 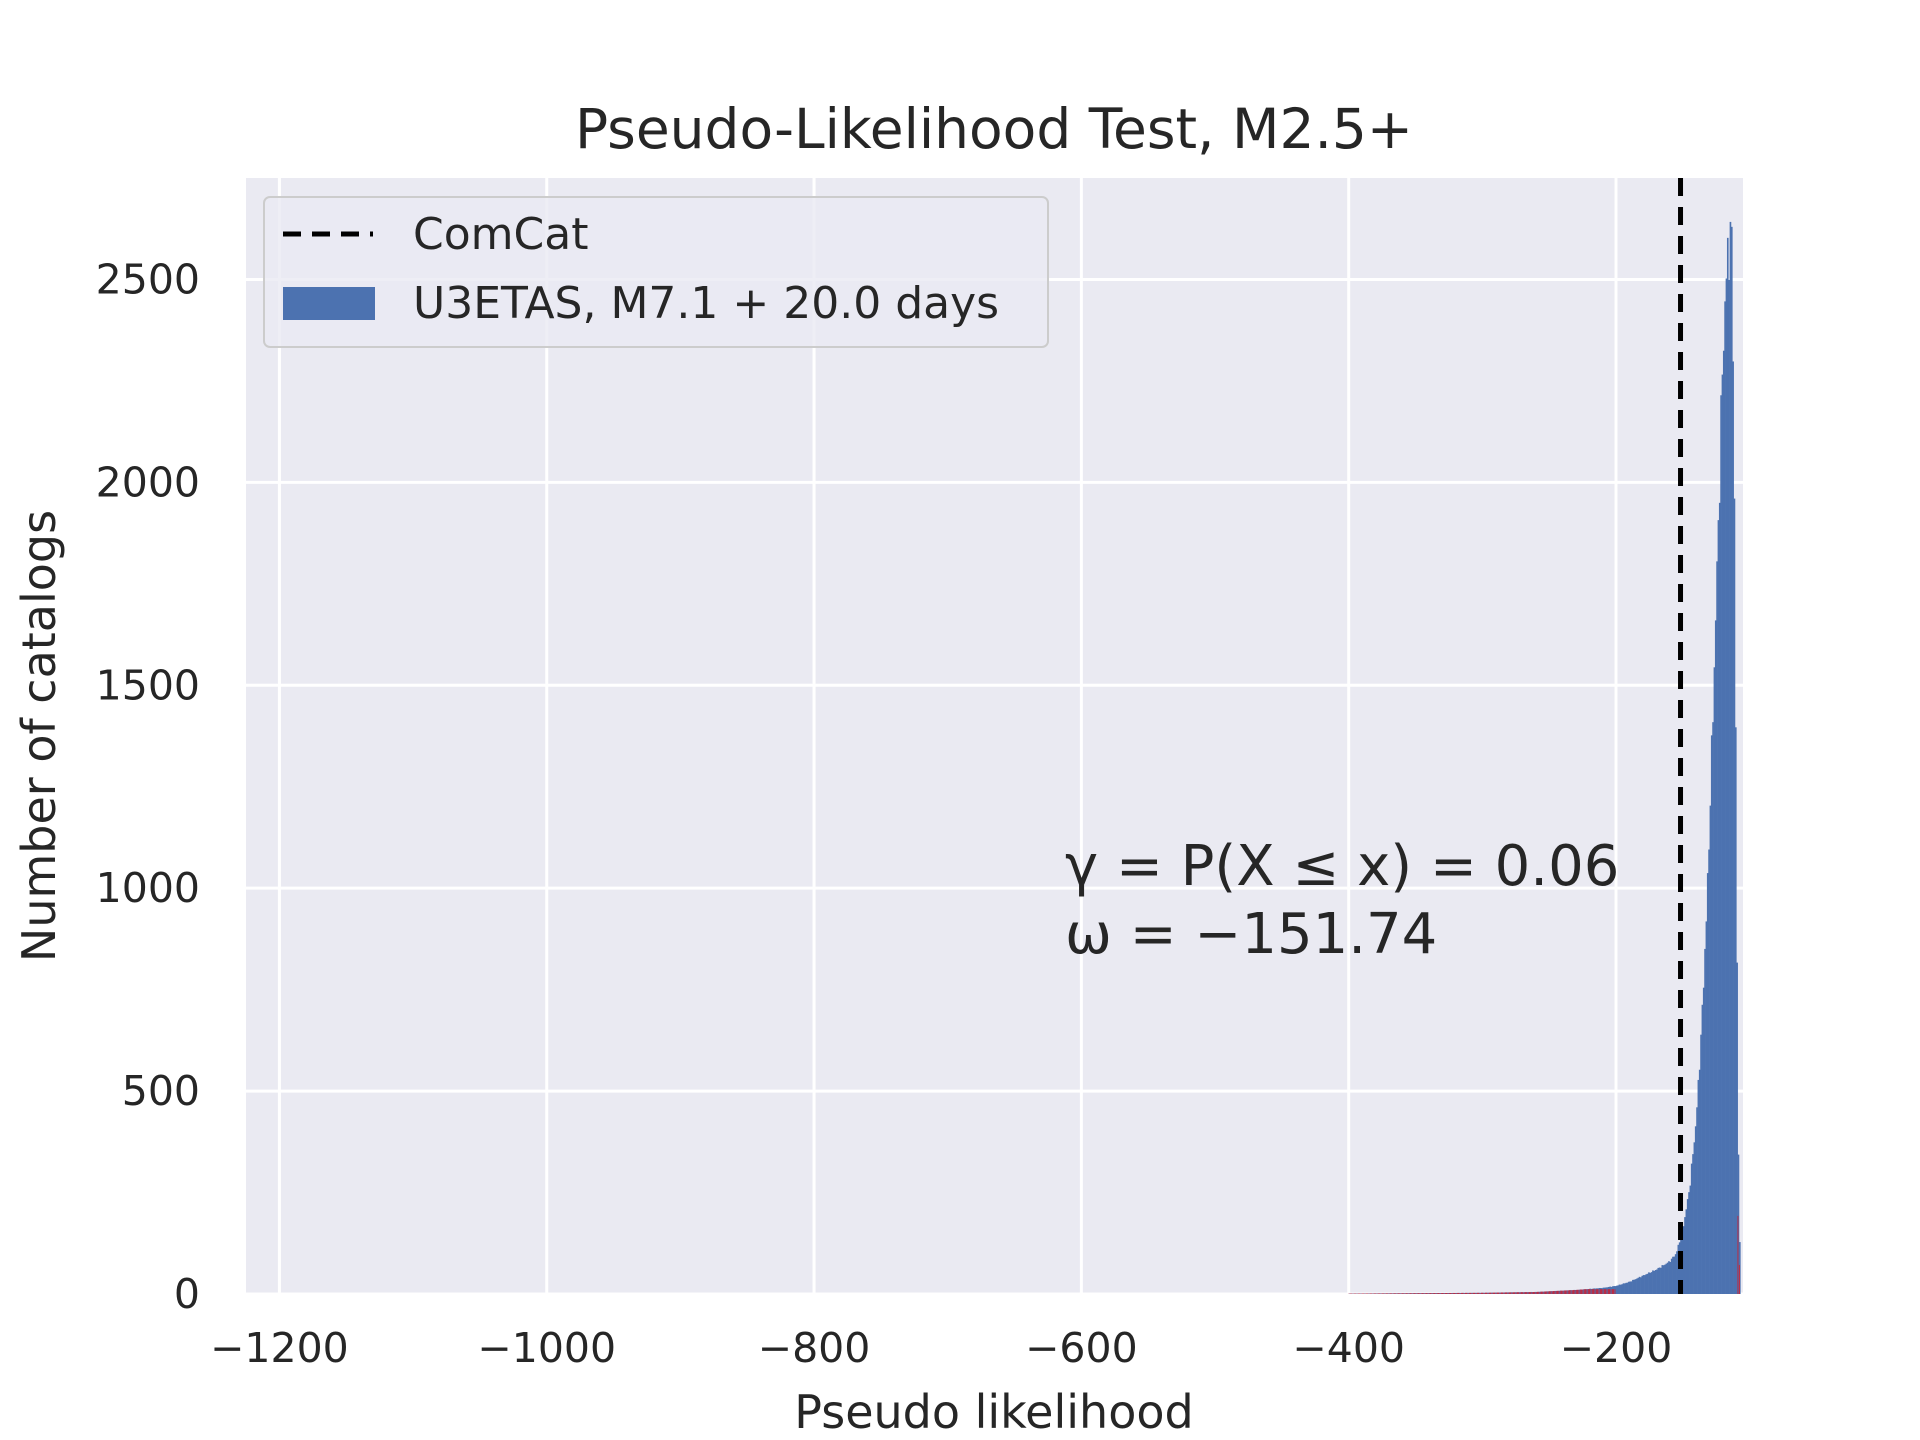 I want to click on legend-comcat-label: ComCat, so click(x=500, y=234).